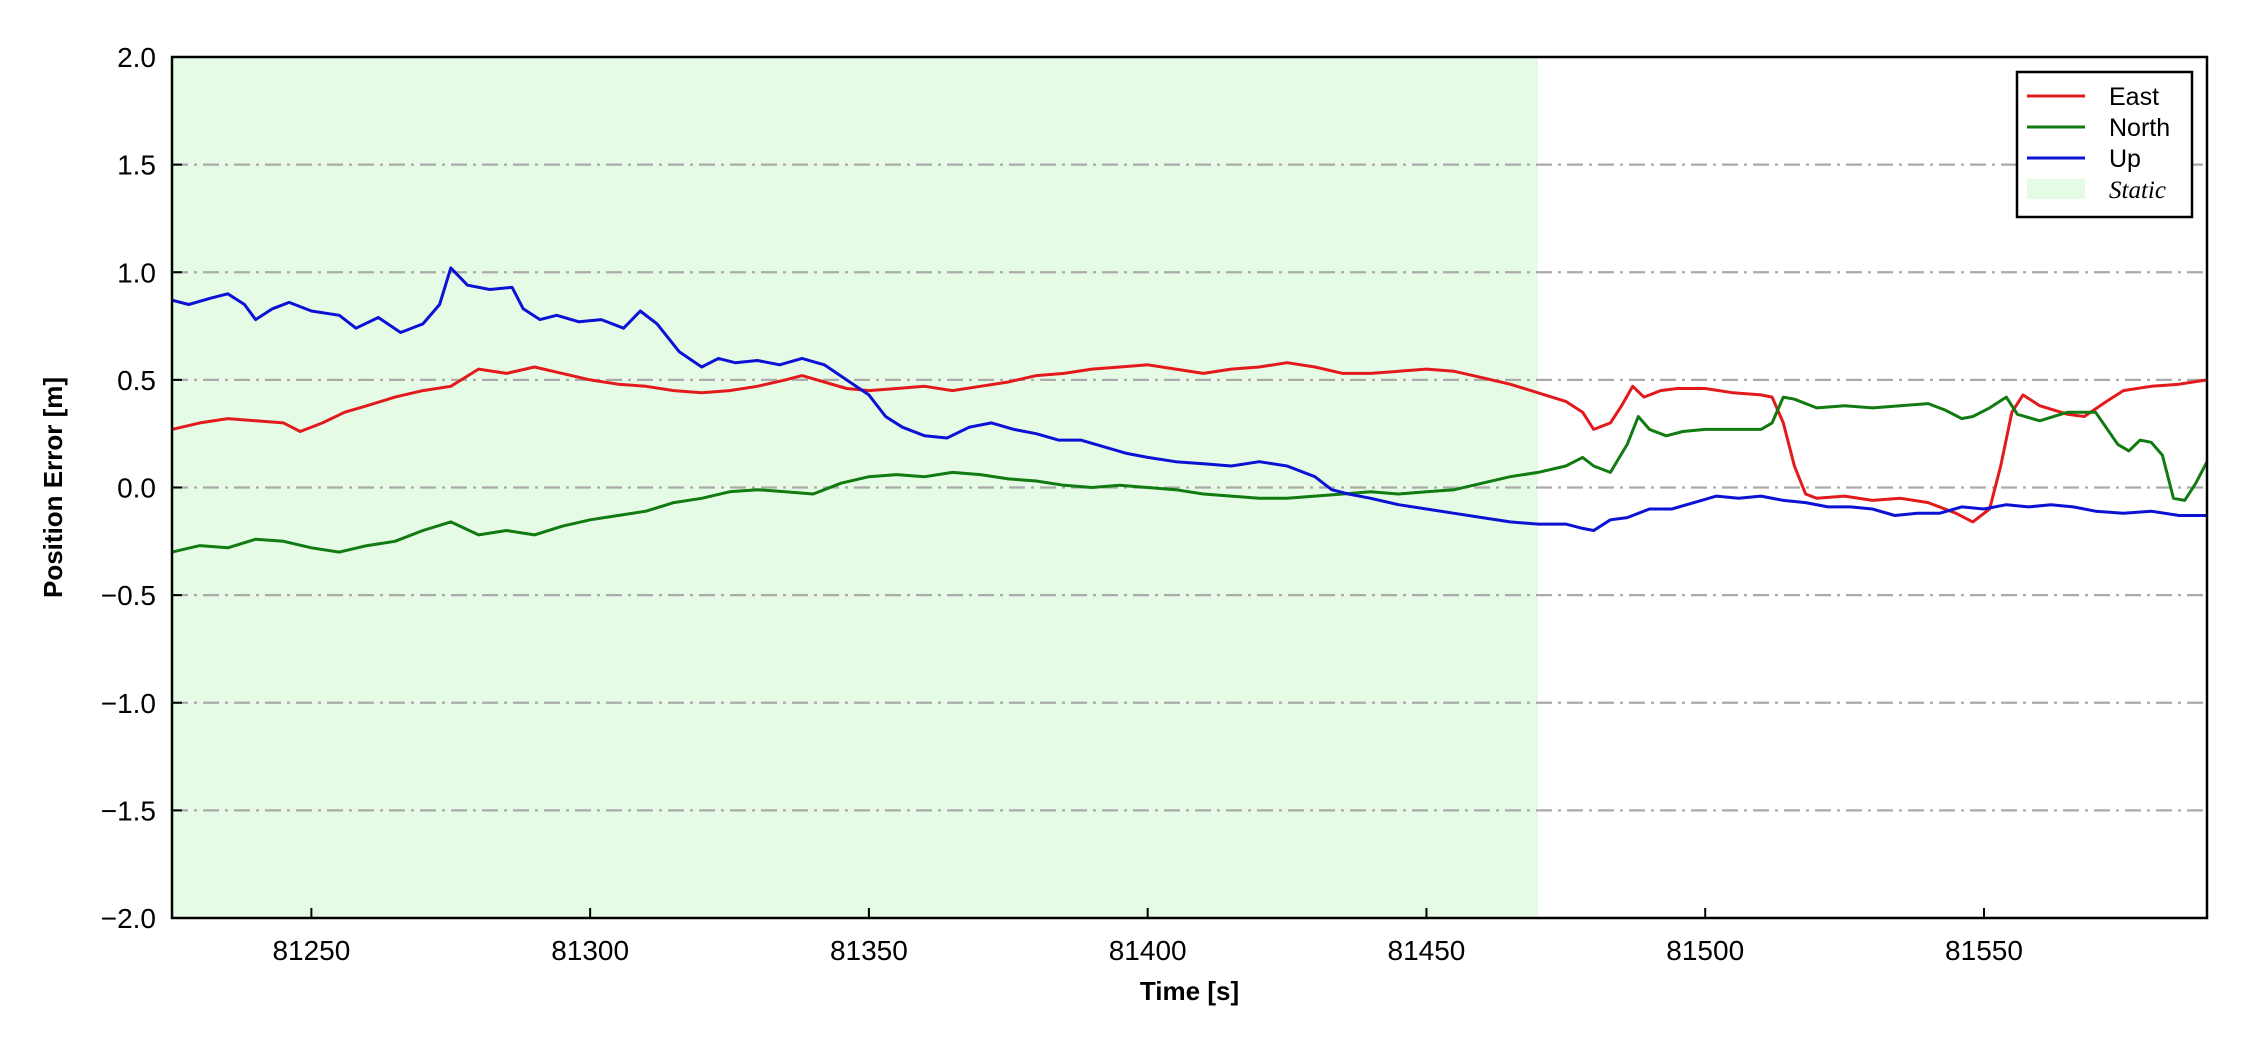  I want to click on legend: East North Up Static, so click(2104, 144).